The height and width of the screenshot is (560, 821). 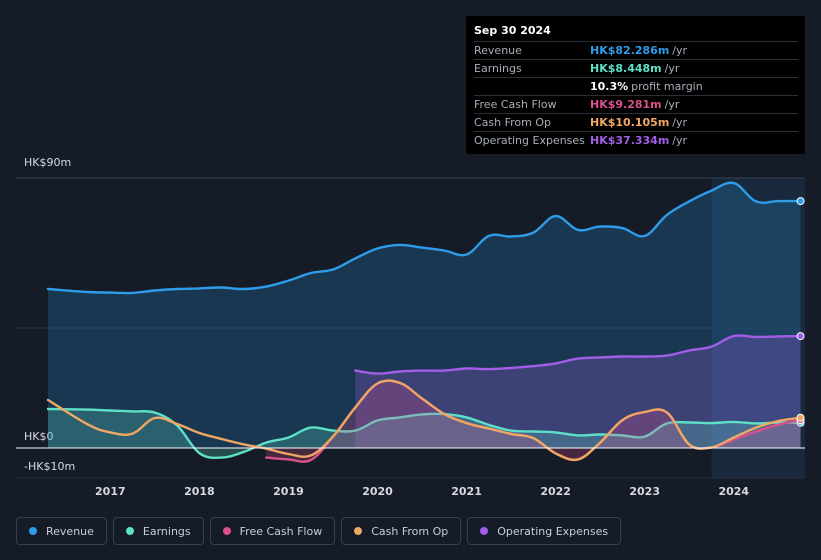 What do you see at coordinates (38, 436) in the screenshot?
I see `y-tick-label: HK$0` at bounding box center [38, 436].